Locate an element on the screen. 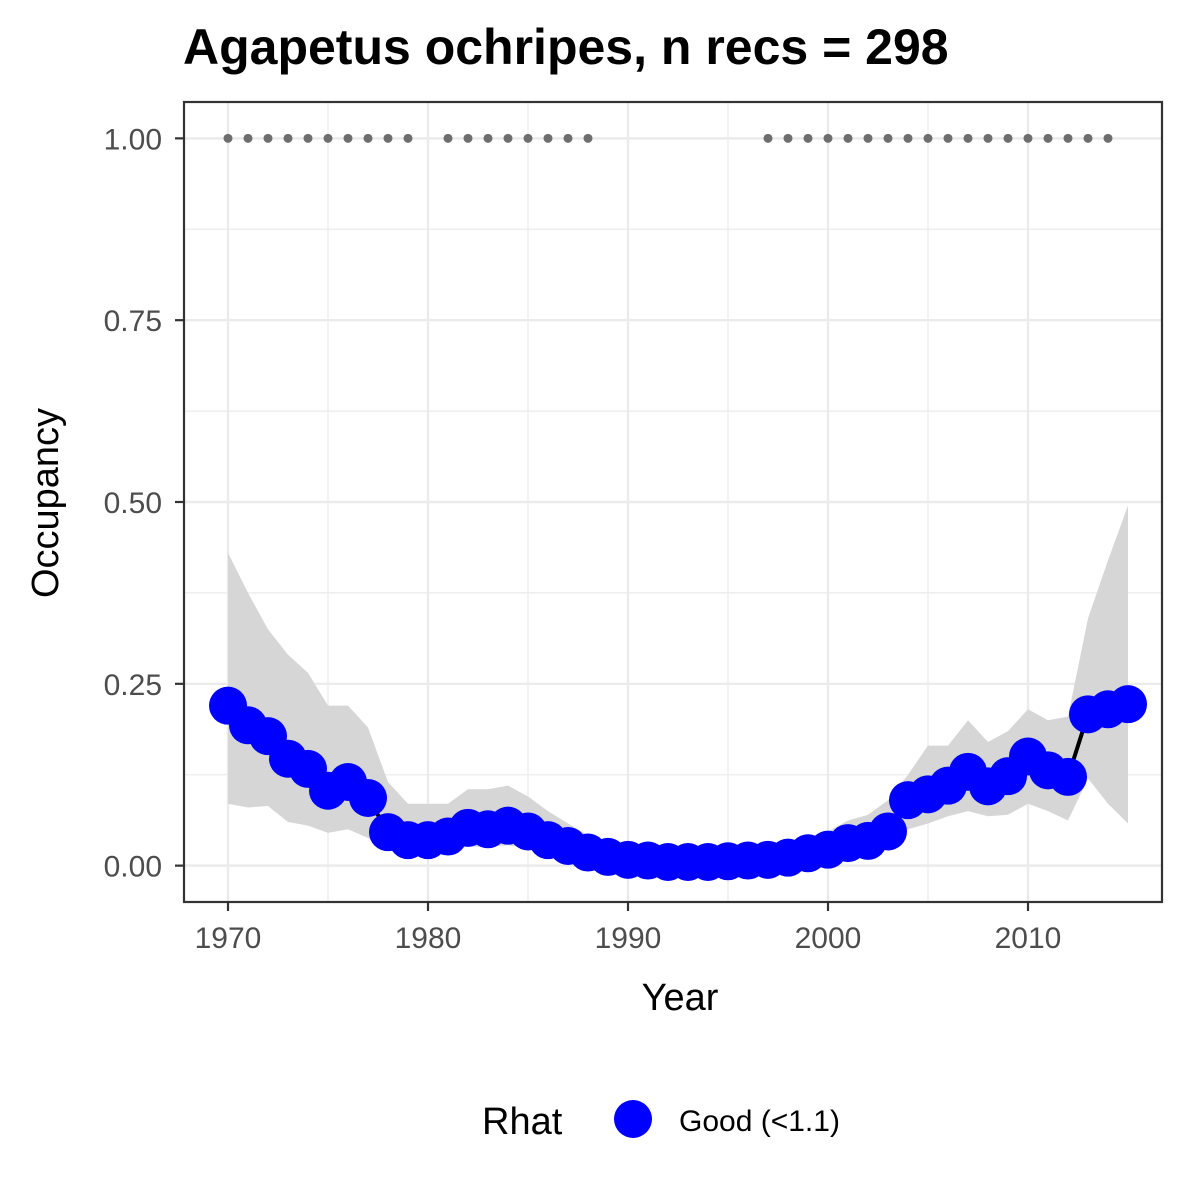  y-axis-title: Occupancy is located at coordinates (46, 503).